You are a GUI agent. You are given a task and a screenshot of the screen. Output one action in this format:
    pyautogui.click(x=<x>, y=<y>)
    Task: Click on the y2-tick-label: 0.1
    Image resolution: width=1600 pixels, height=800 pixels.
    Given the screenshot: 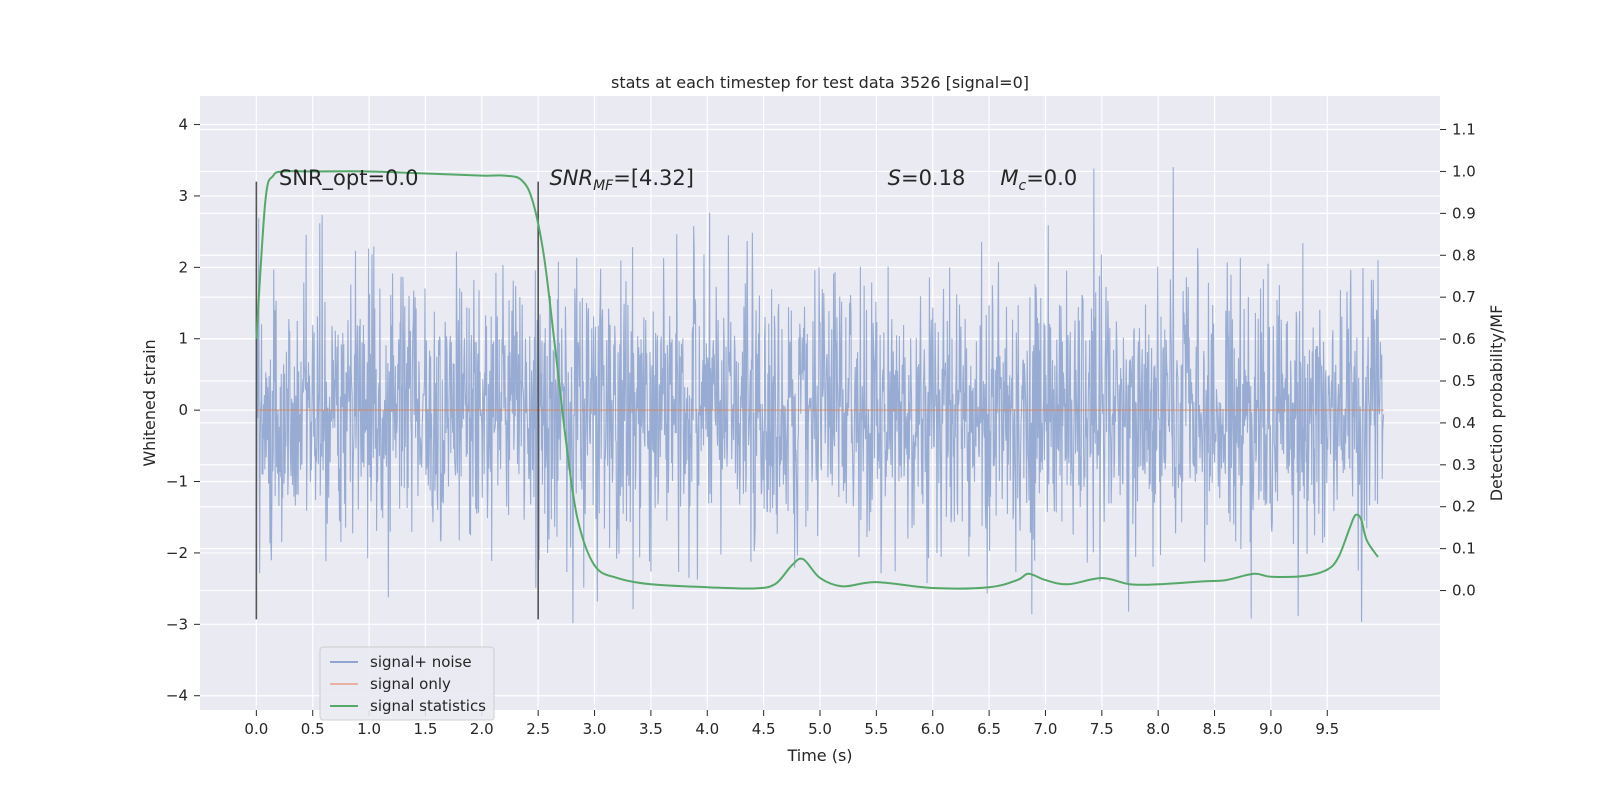 What is the action you would take?
    pyautogui.click(x=1464, y=549)
    